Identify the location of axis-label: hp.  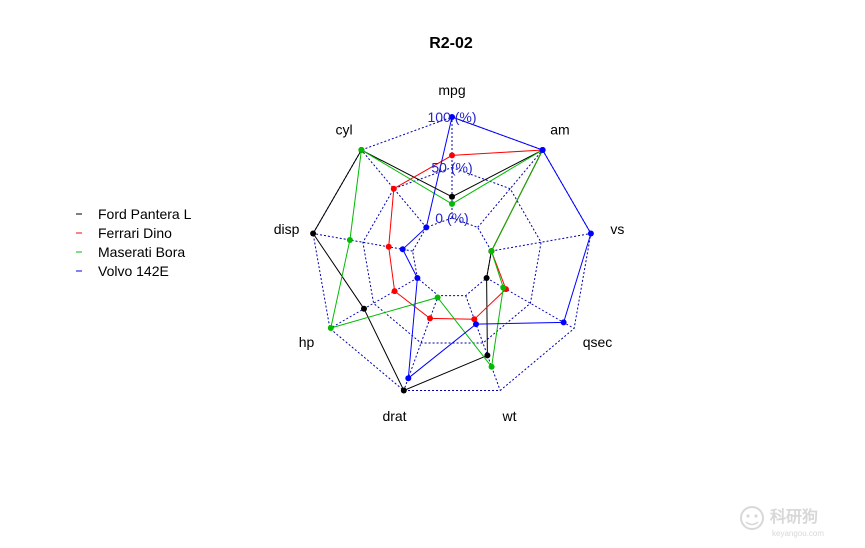
(307, 342).